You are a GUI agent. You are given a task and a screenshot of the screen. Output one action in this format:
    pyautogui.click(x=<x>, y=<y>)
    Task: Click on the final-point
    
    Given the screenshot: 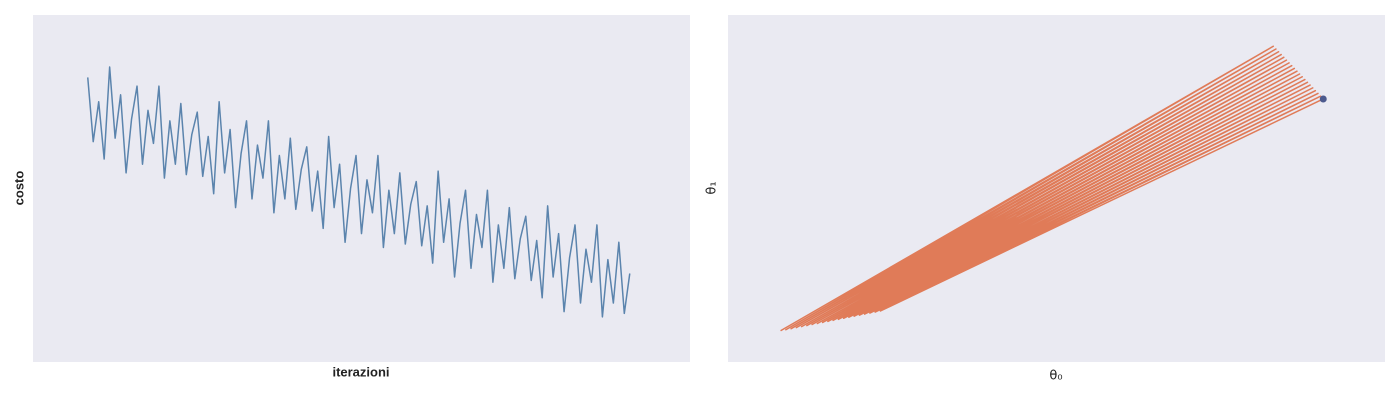 What is the action you would take?
    pyautogui.click(x=1323, y=99)
    